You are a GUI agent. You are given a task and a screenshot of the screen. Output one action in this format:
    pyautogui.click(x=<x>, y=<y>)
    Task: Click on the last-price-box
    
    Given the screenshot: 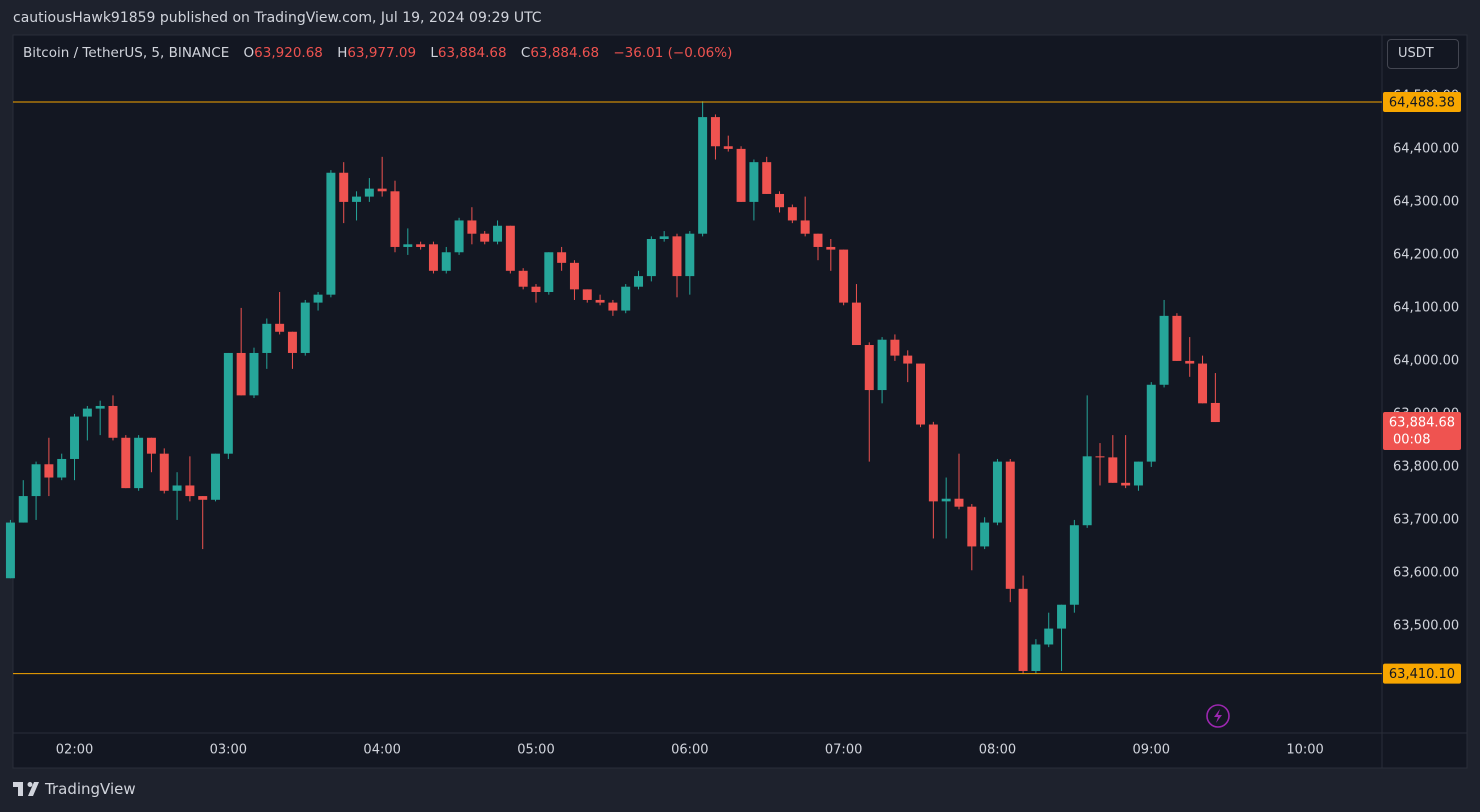 What is the action you would take?
    pyautogui.click(x=1422, y=431)
    